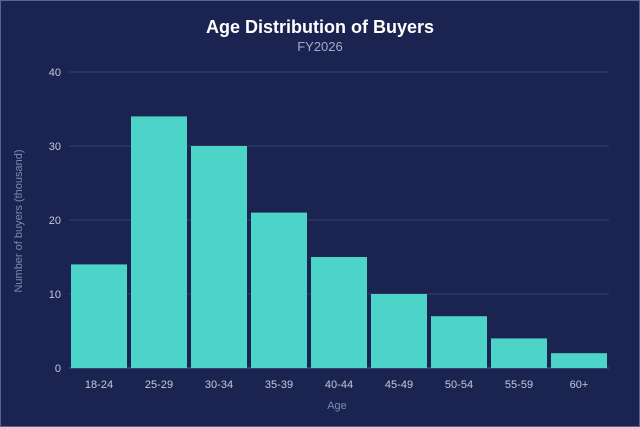 The height and width of the screenshot is (427, 640). Describe the element at coordinates (159, 385) in the screenshot. I see `x-tick-label: 25-29` at that location.